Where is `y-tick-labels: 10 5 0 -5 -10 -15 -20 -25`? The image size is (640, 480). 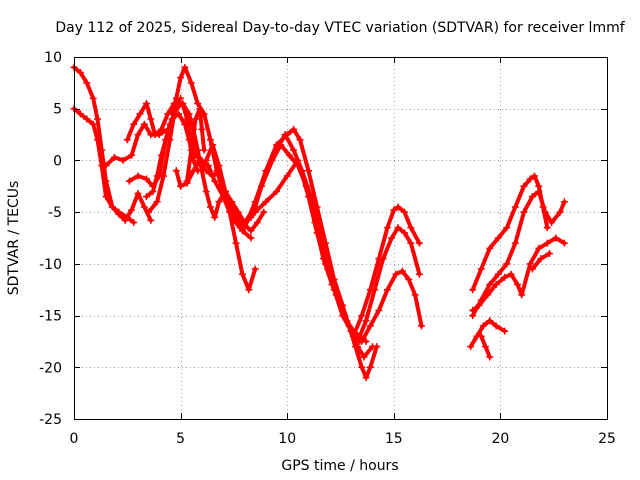
y-tick-labels: 10 5 0 -5 -10 -15 -20 -25 is located at coordinates (50, 239).